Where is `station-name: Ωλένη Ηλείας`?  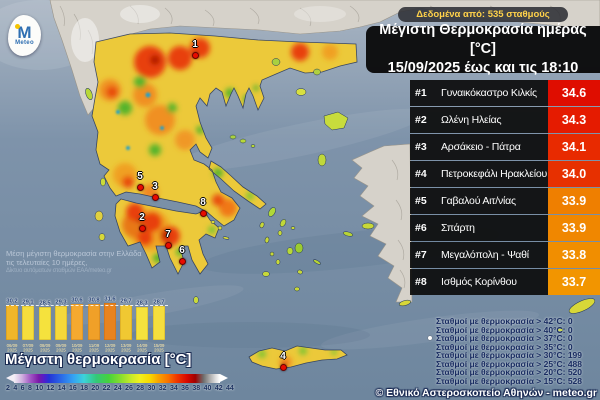 station-name: Ωλένη Ηλείας is located at coordinates (471, 119).